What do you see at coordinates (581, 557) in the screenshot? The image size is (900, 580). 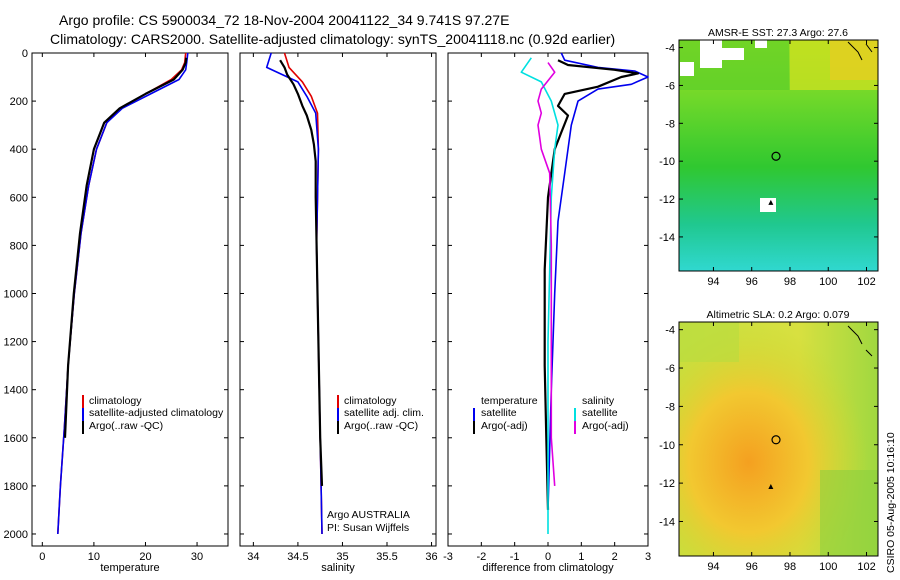 I see `x-tick-label: 1` at bounding box center [581, 557].